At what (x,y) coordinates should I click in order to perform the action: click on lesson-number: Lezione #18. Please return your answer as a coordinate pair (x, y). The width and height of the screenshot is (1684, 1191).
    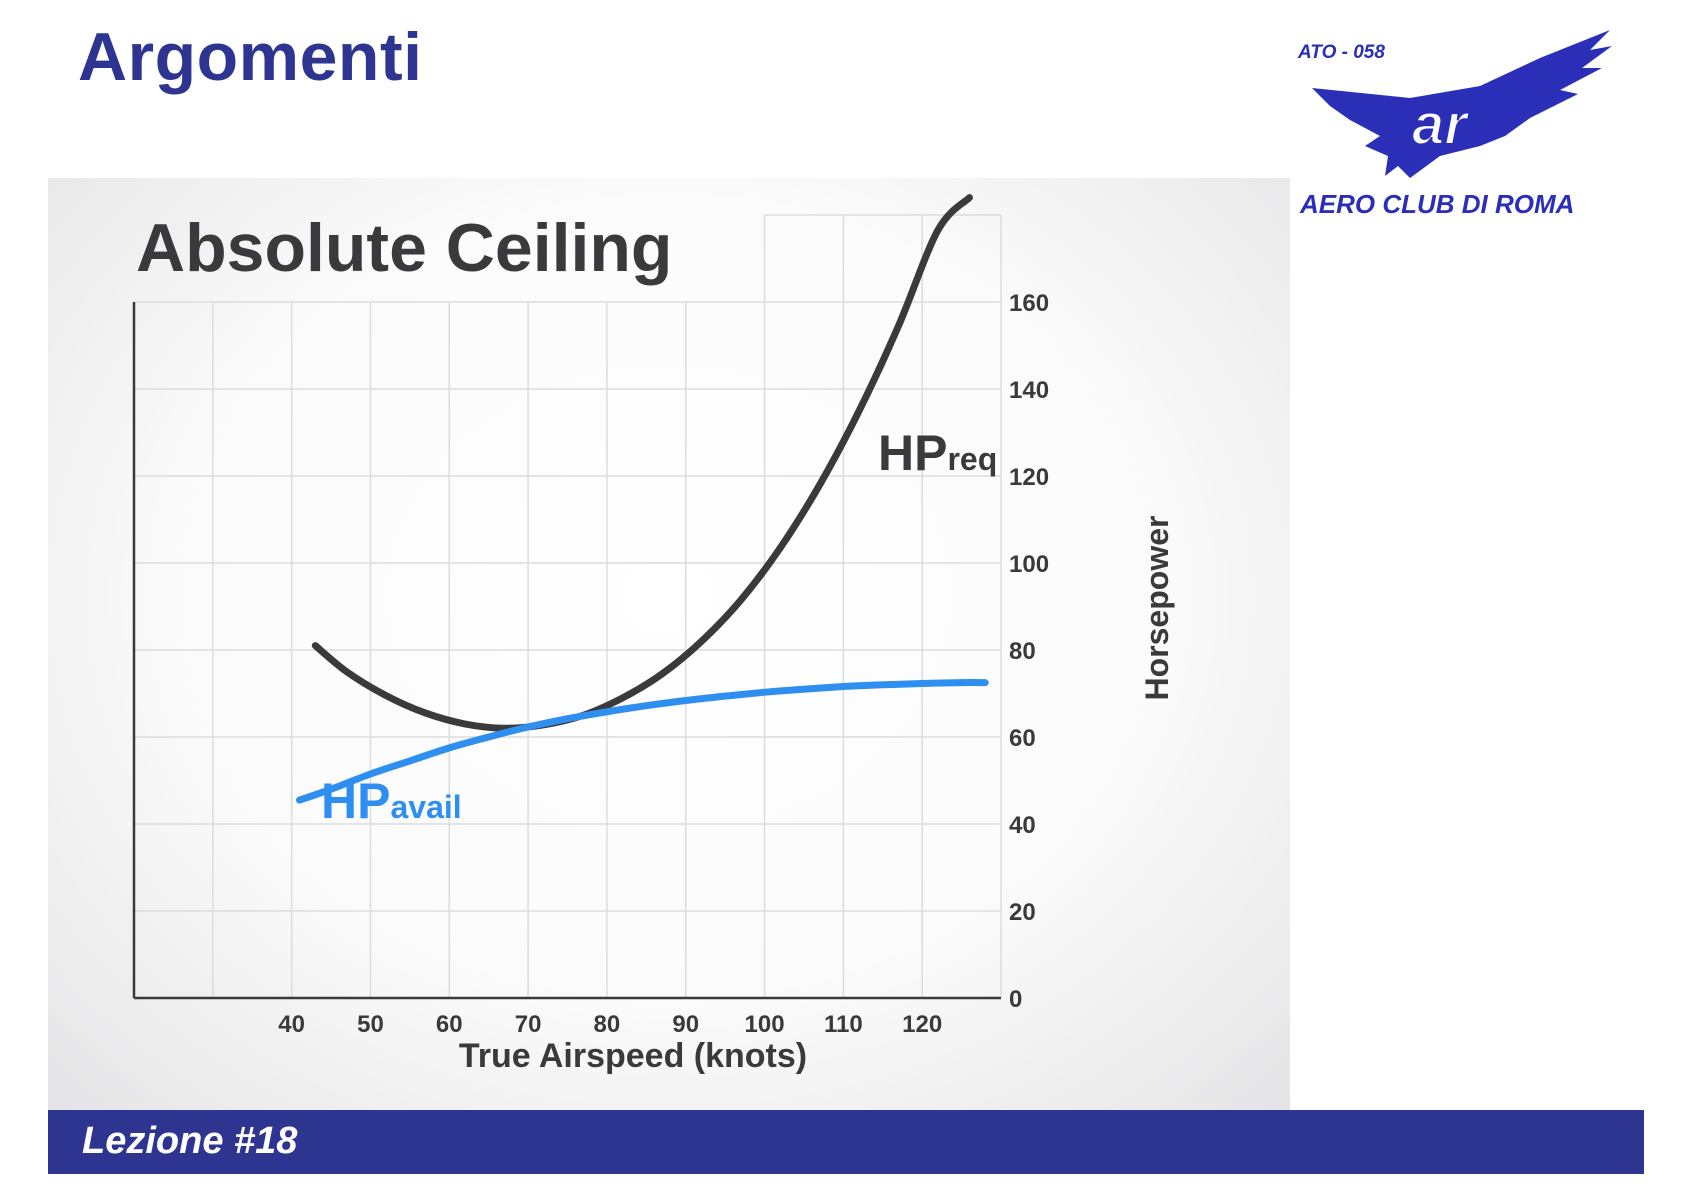
    Looking at the image, I should click on (190, 1141).